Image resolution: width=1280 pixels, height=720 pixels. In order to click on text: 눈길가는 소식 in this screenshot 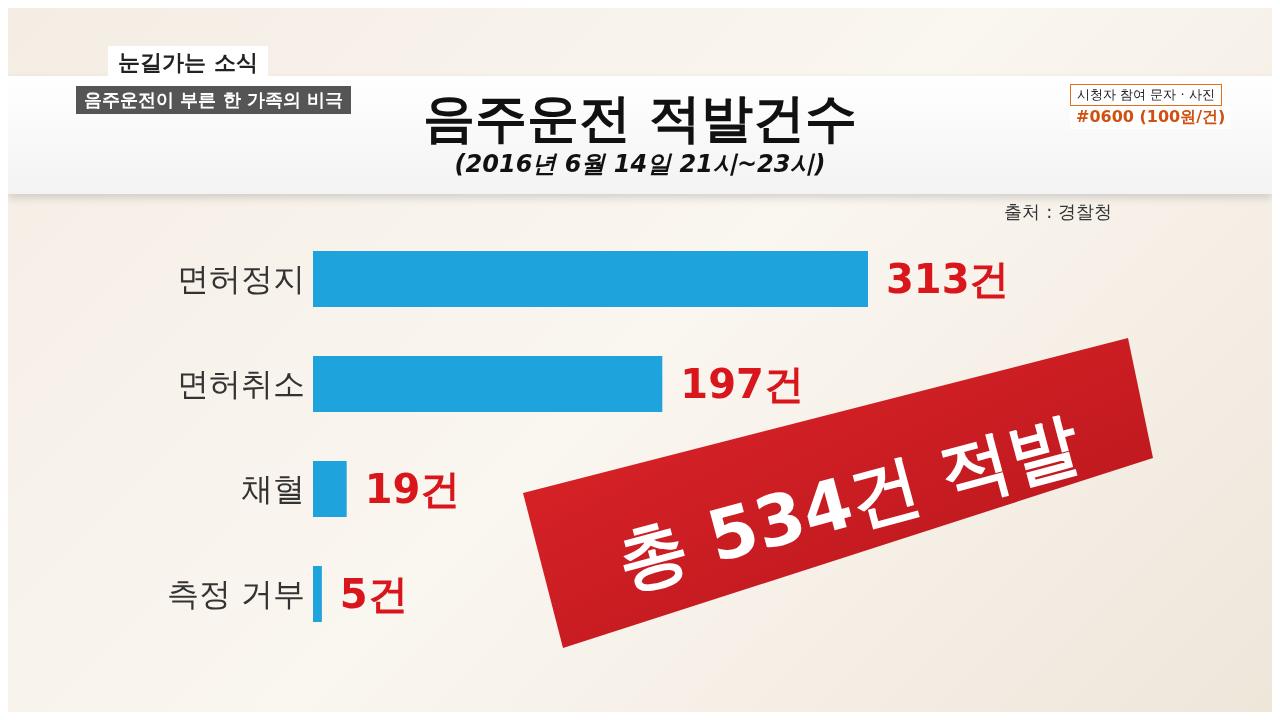, I will do `click(188, 63)`.